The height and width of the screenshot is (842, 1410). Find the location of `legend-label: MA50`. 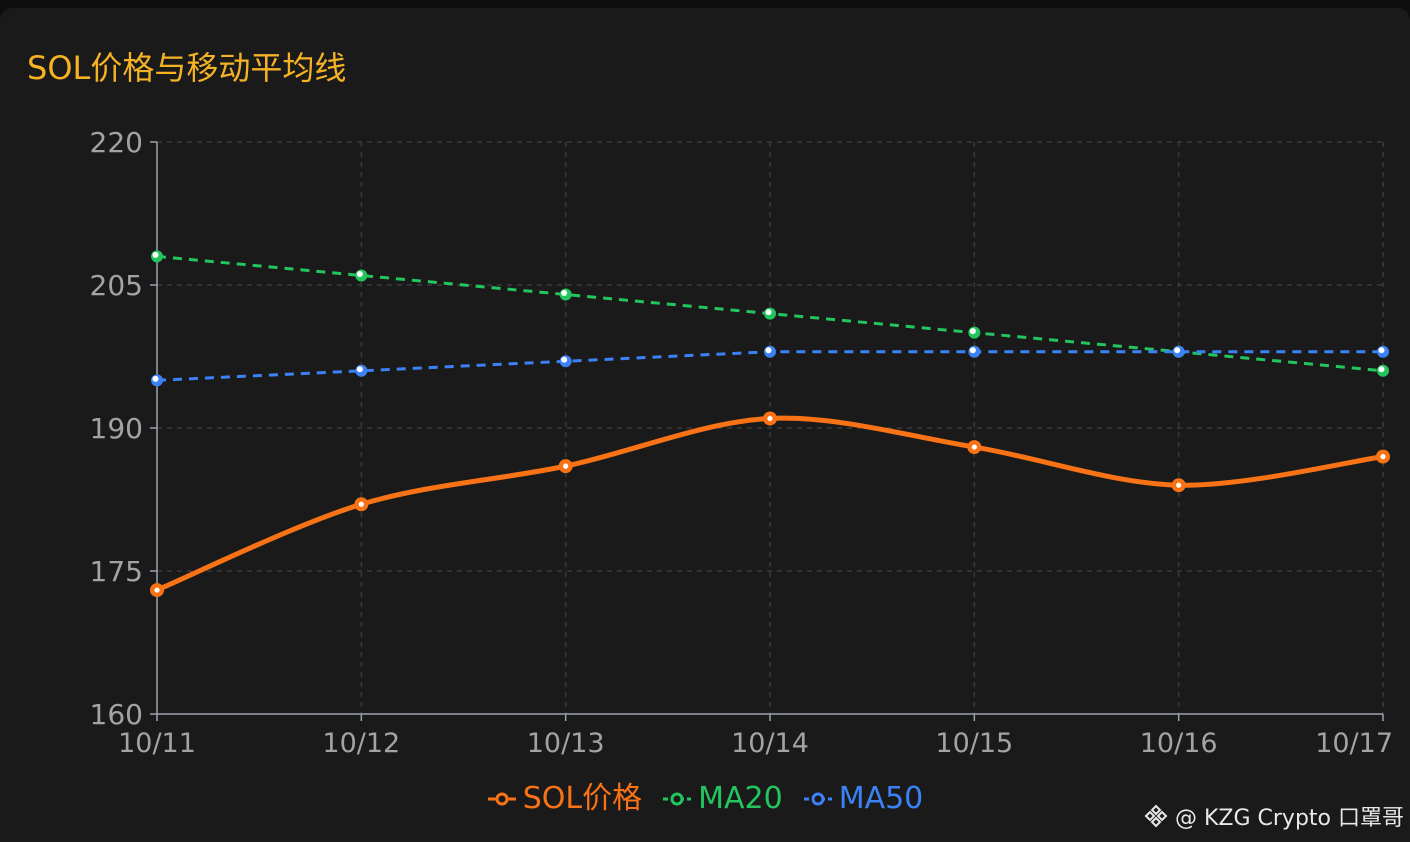

legend-label: MA50 is located at coordinates (881, 798).